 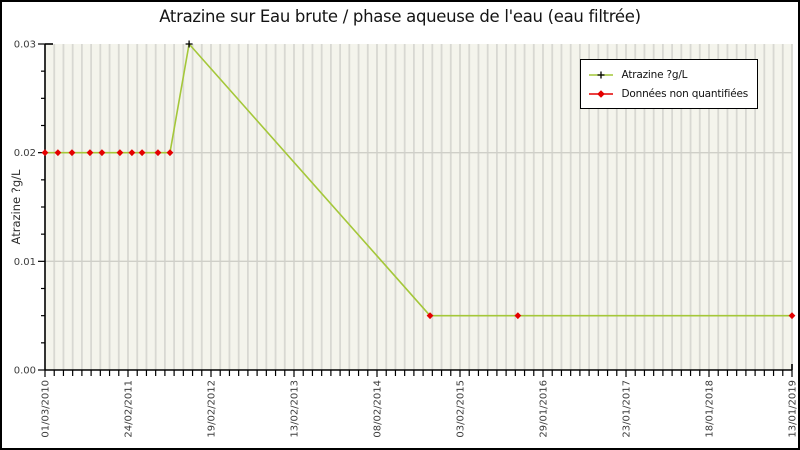 What do you see at coordinates (418, 373) in the screenshot?
I see `x-axis-ticks` at bounding box center [418, 373].